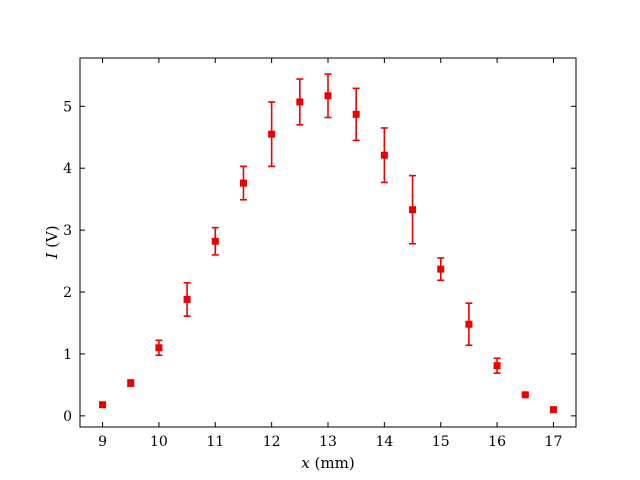 This screenshot has width=640, height=480. What do you see at coordinates (272, 442) in the screenshot?
I see `x-tick-label: 12` at bounding box center [272, 442].